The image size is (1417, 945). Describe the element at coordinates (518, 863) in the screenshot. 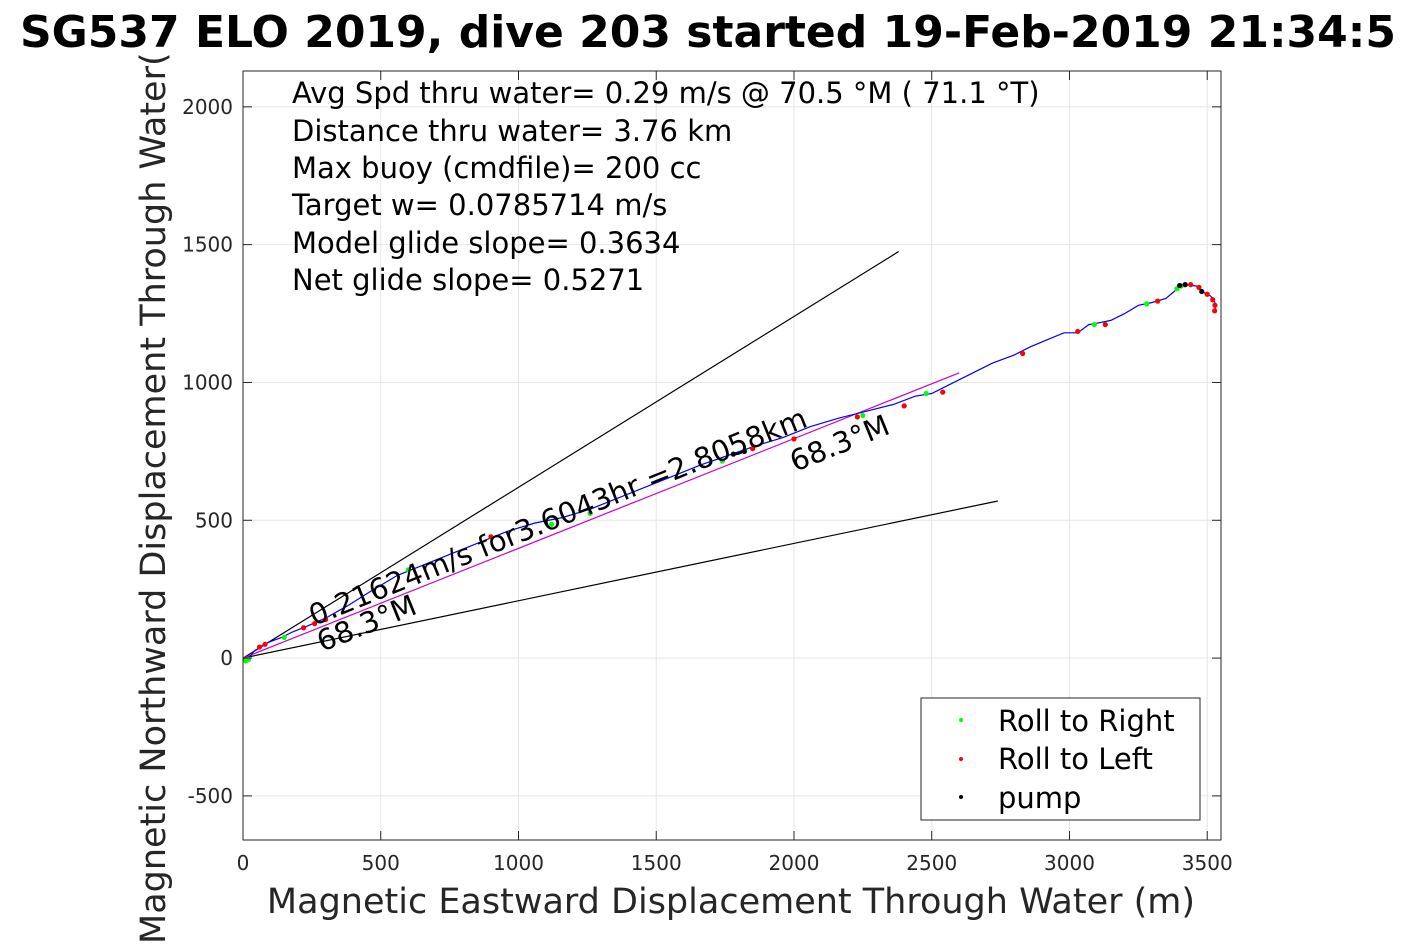

I see `x-tick-label: 1000` at that location.